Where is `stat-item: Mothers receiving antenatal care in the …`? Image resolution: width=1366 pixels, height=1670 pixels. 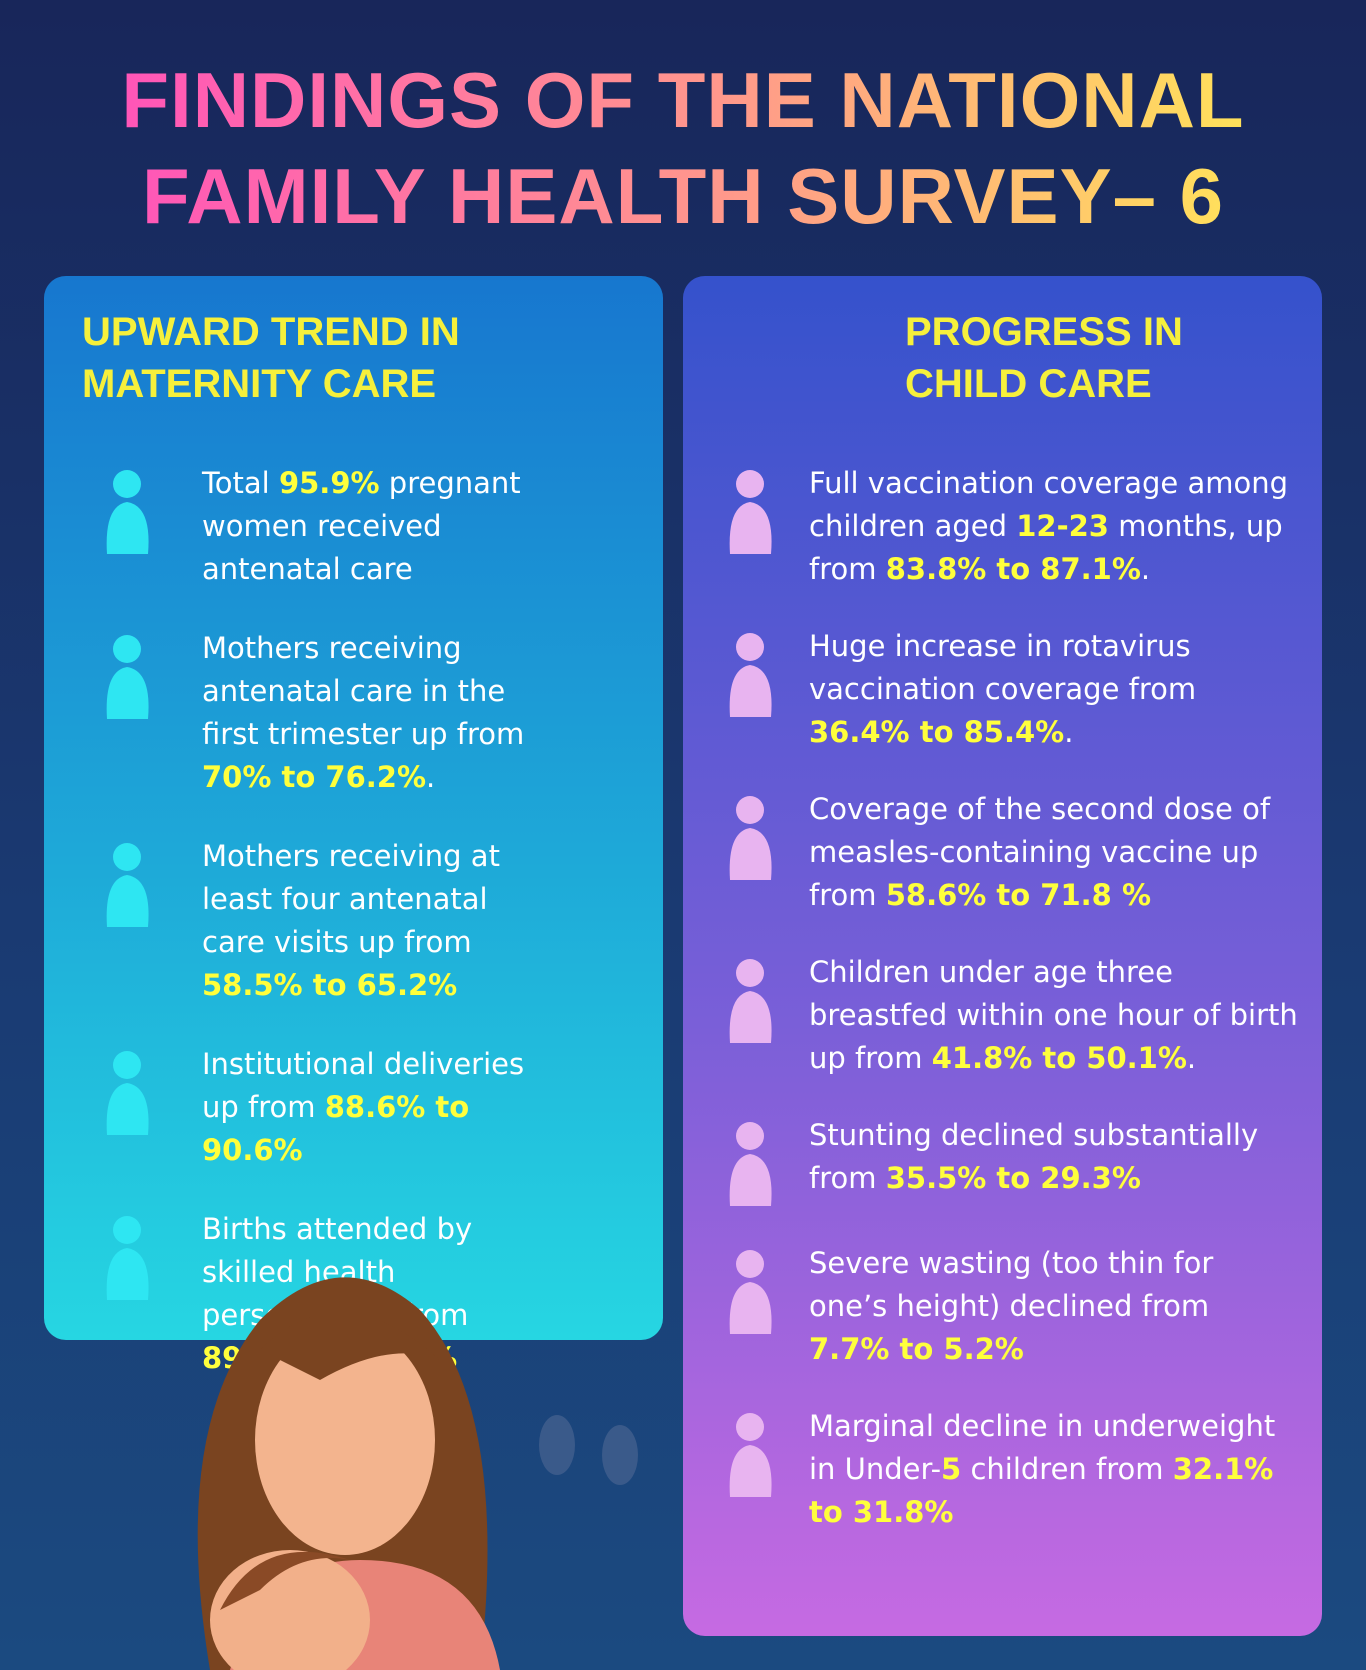 stat-item: Mothers receiving antenatal care in the … is located at coordinates (312, 713).